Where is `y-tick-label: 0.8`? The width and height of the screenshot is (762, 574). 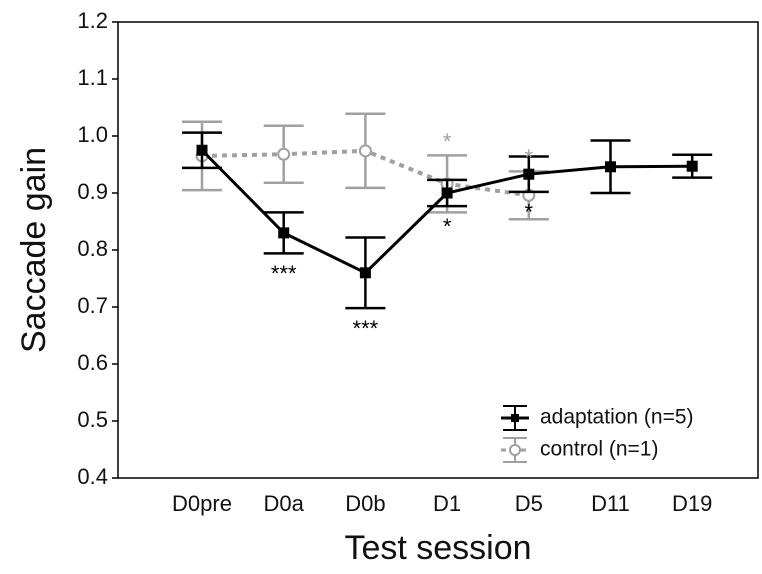
y-tick-label: 0.8 is located at coordinates (92, 248).